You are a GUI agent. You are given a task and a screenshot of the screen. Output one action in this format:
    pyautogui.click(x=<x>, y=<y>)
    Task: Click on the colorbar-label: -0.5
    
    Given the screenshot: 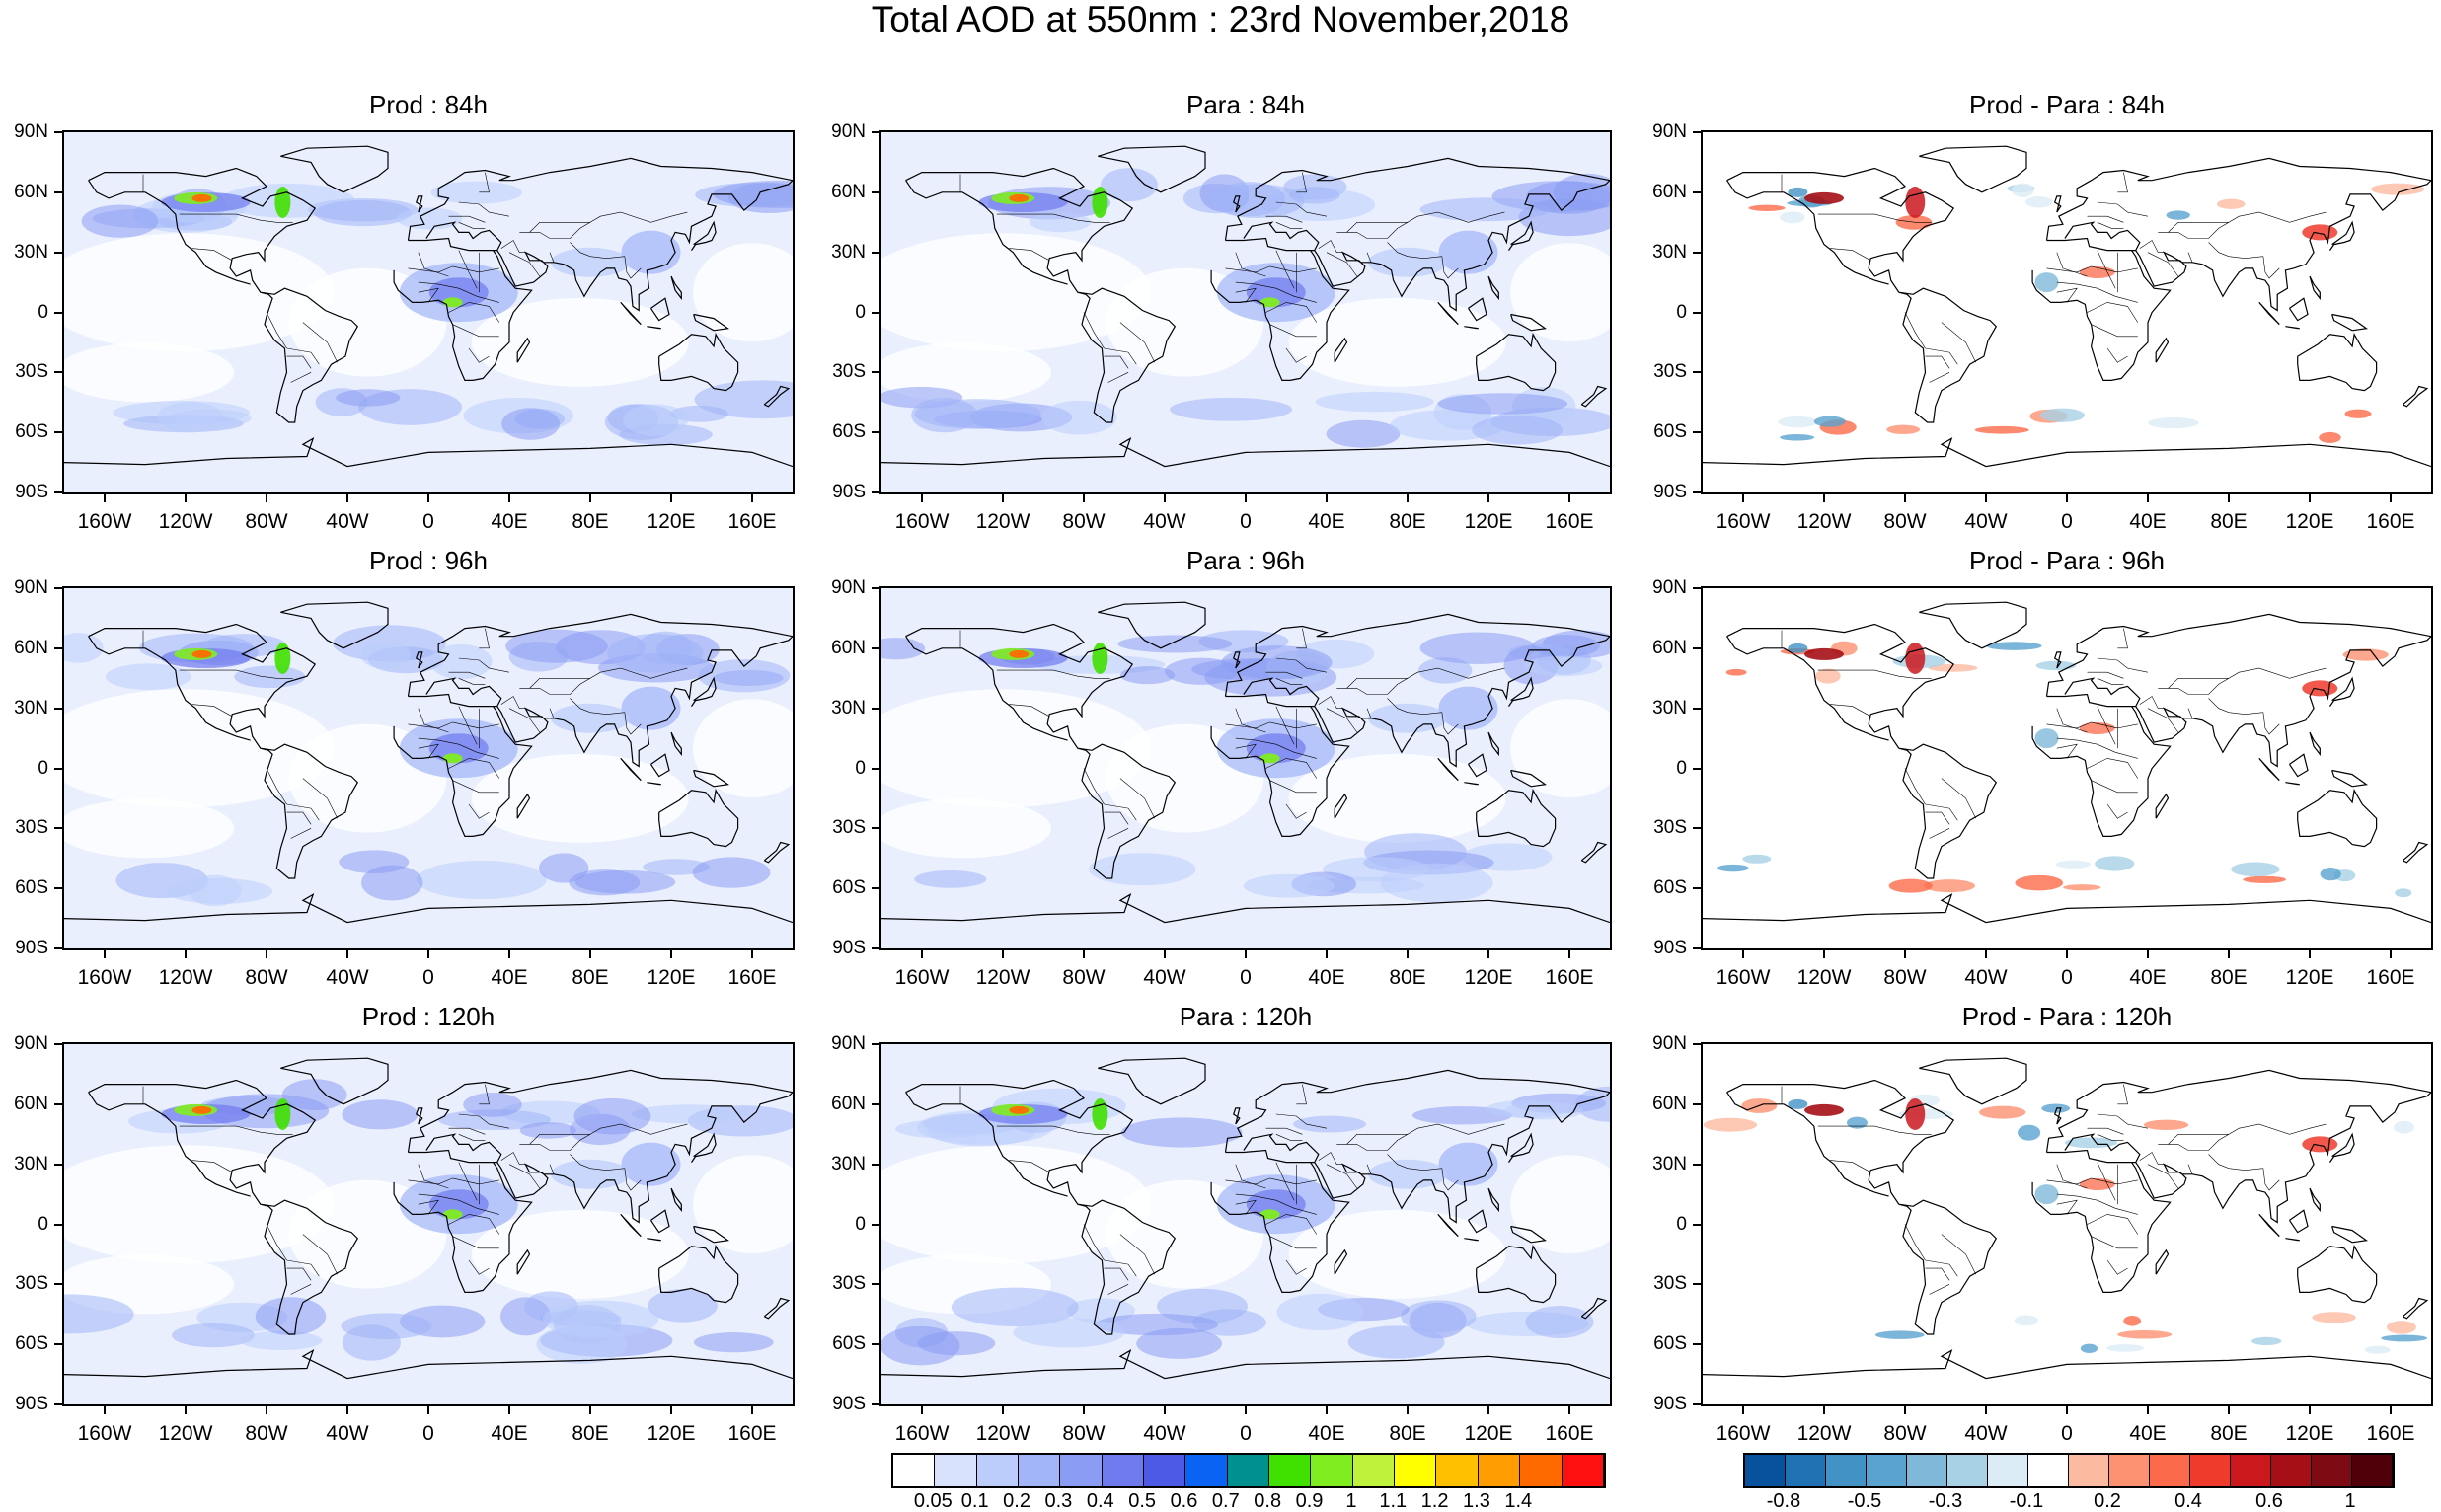 What is the action you would take?
    pyautogui.click(x=1865, y=1501)
    